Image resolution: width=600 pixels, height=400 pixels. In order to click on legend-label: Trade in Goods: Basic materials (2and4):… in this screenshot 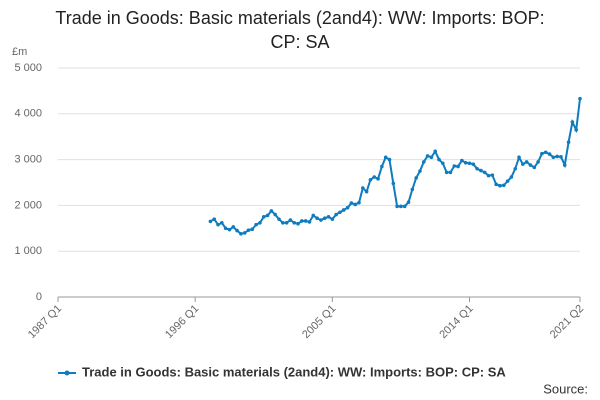, I will do `click(294, 371)`.